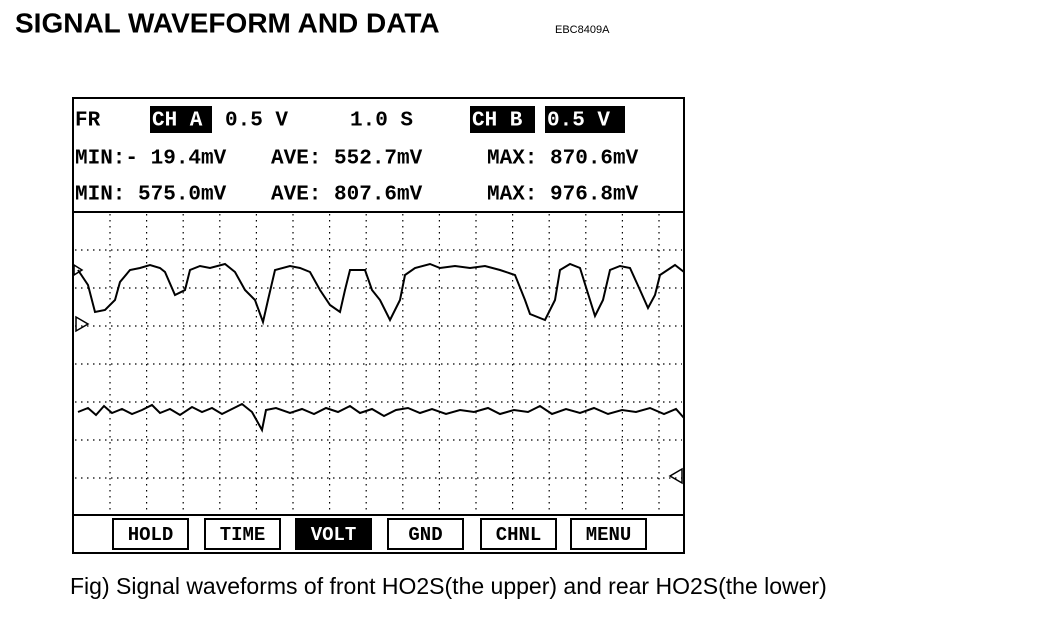 The image size is (1056, 620). What do you see at coordinates (582, 30) in the screenshot?
I see `figure-code: EBC8409A` at bounding box center [582, 30].